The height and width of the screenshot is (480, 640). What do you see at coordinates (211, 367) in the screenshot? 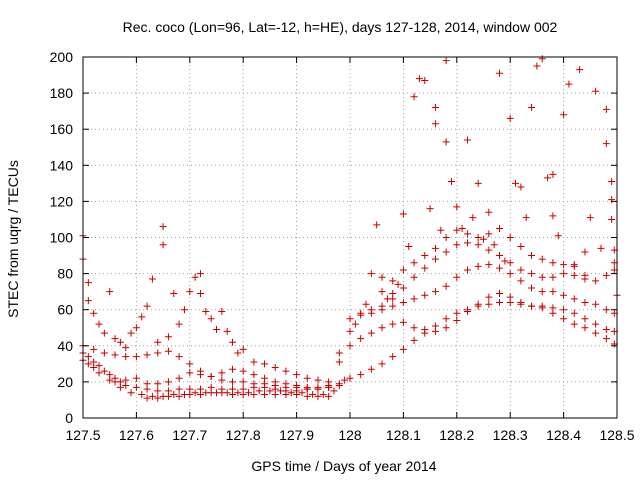
I see `series-band-c` at bounding box center [211, 367].